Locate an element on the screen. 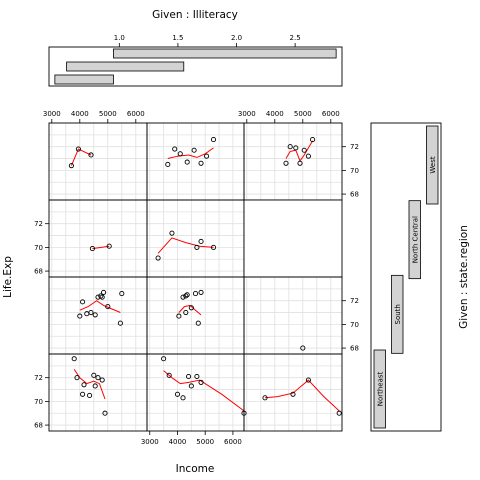  panel-r0-c2 is located at coordinates (293, 161).